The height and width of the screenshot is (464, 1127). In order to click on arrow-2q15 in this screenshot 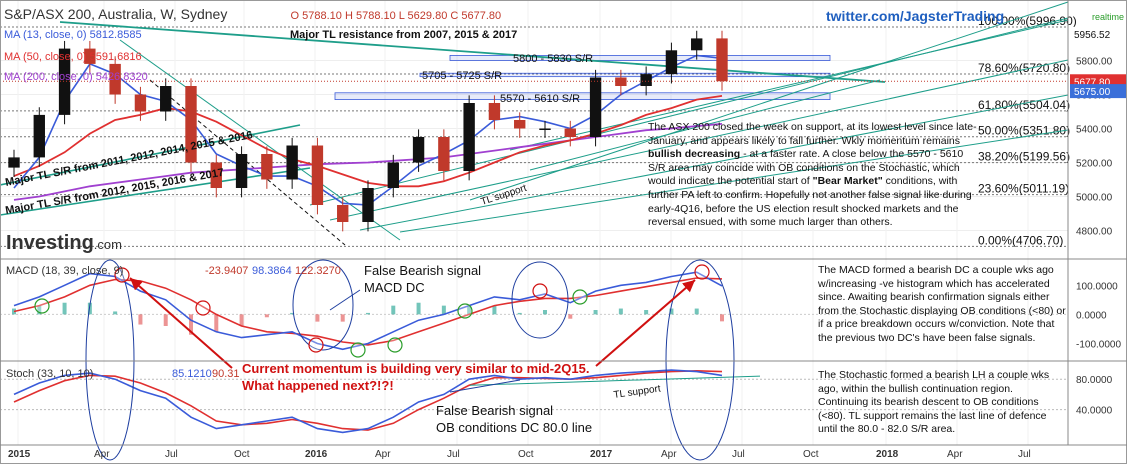, I will do `click(181, 323)`.